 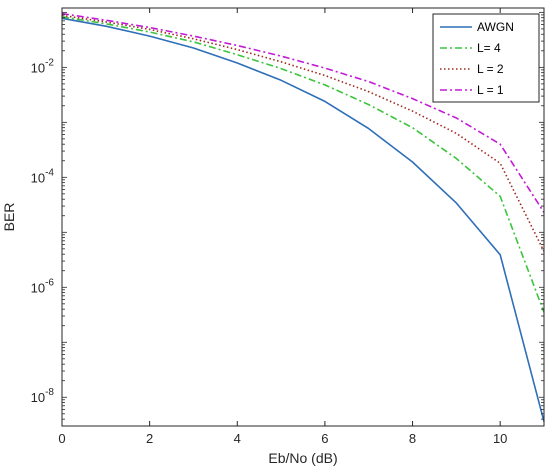 What do you see at coordinates (495, 27) in the screenshot?
I see `legend-label-0: AWGN` at bounding box center [495, 27].